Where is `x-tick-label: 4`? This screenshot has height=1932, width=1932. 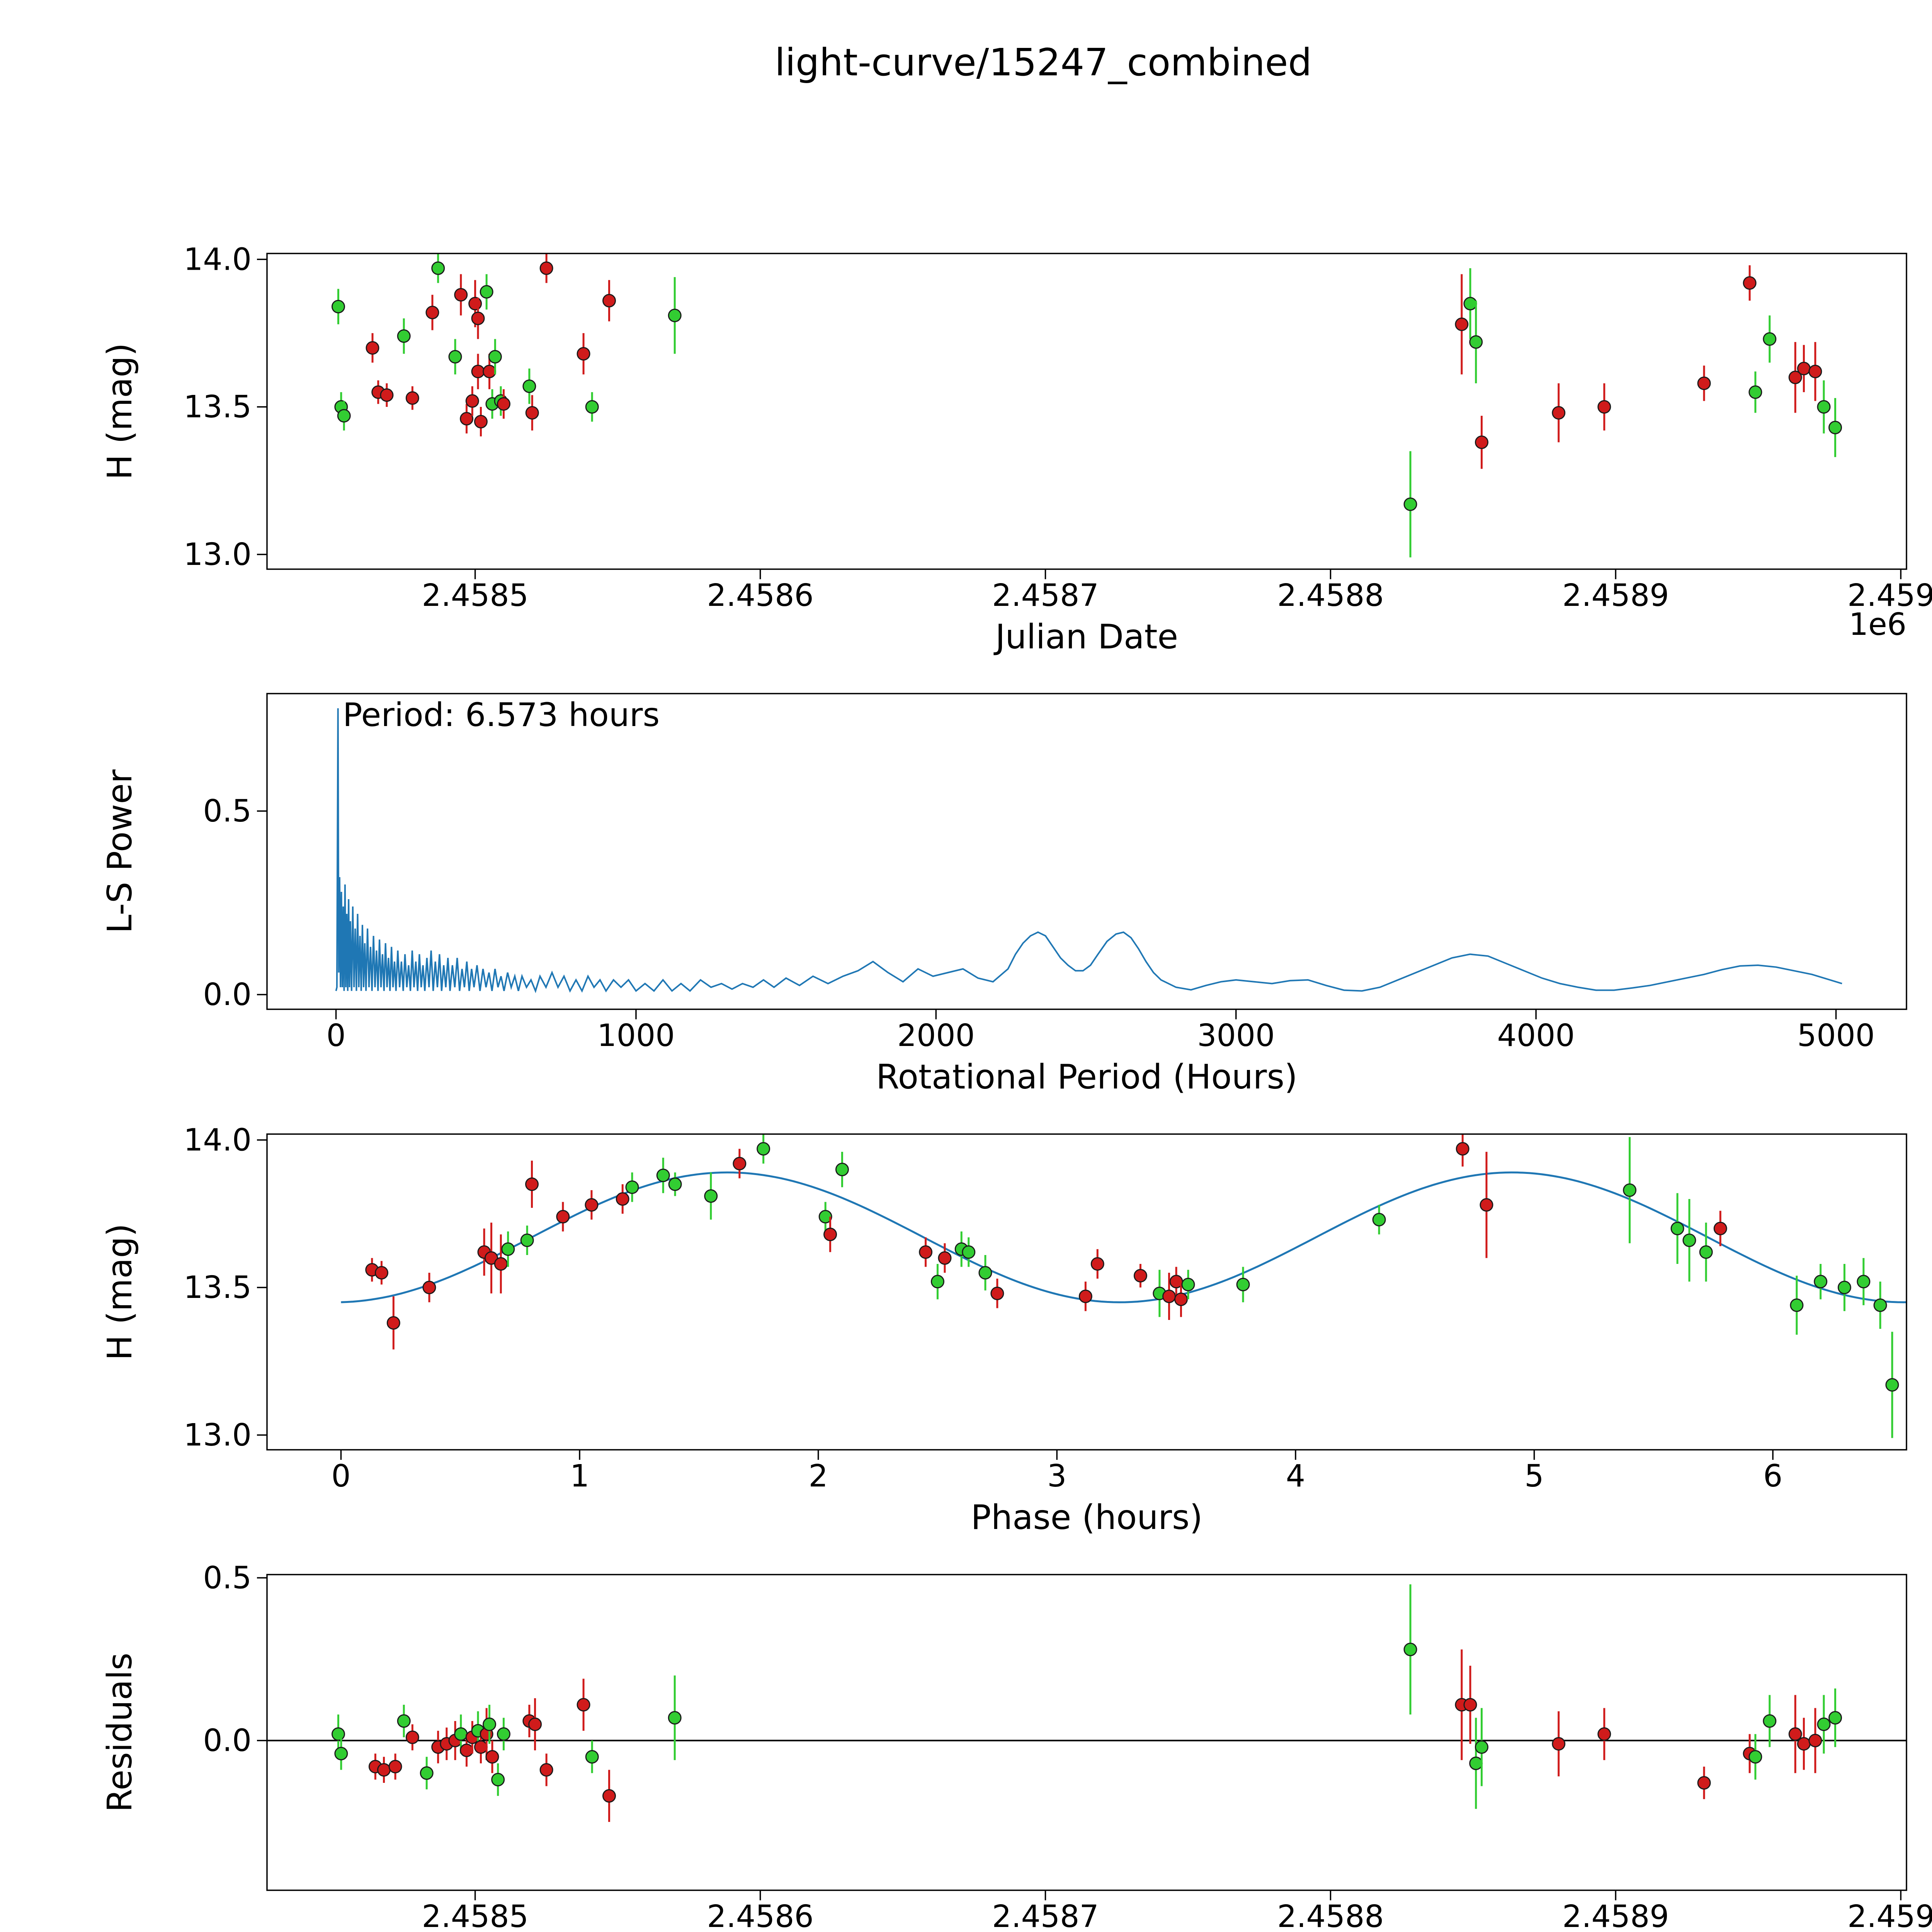 x-tick-label: 4 is located at coordinates (1296, 1476).